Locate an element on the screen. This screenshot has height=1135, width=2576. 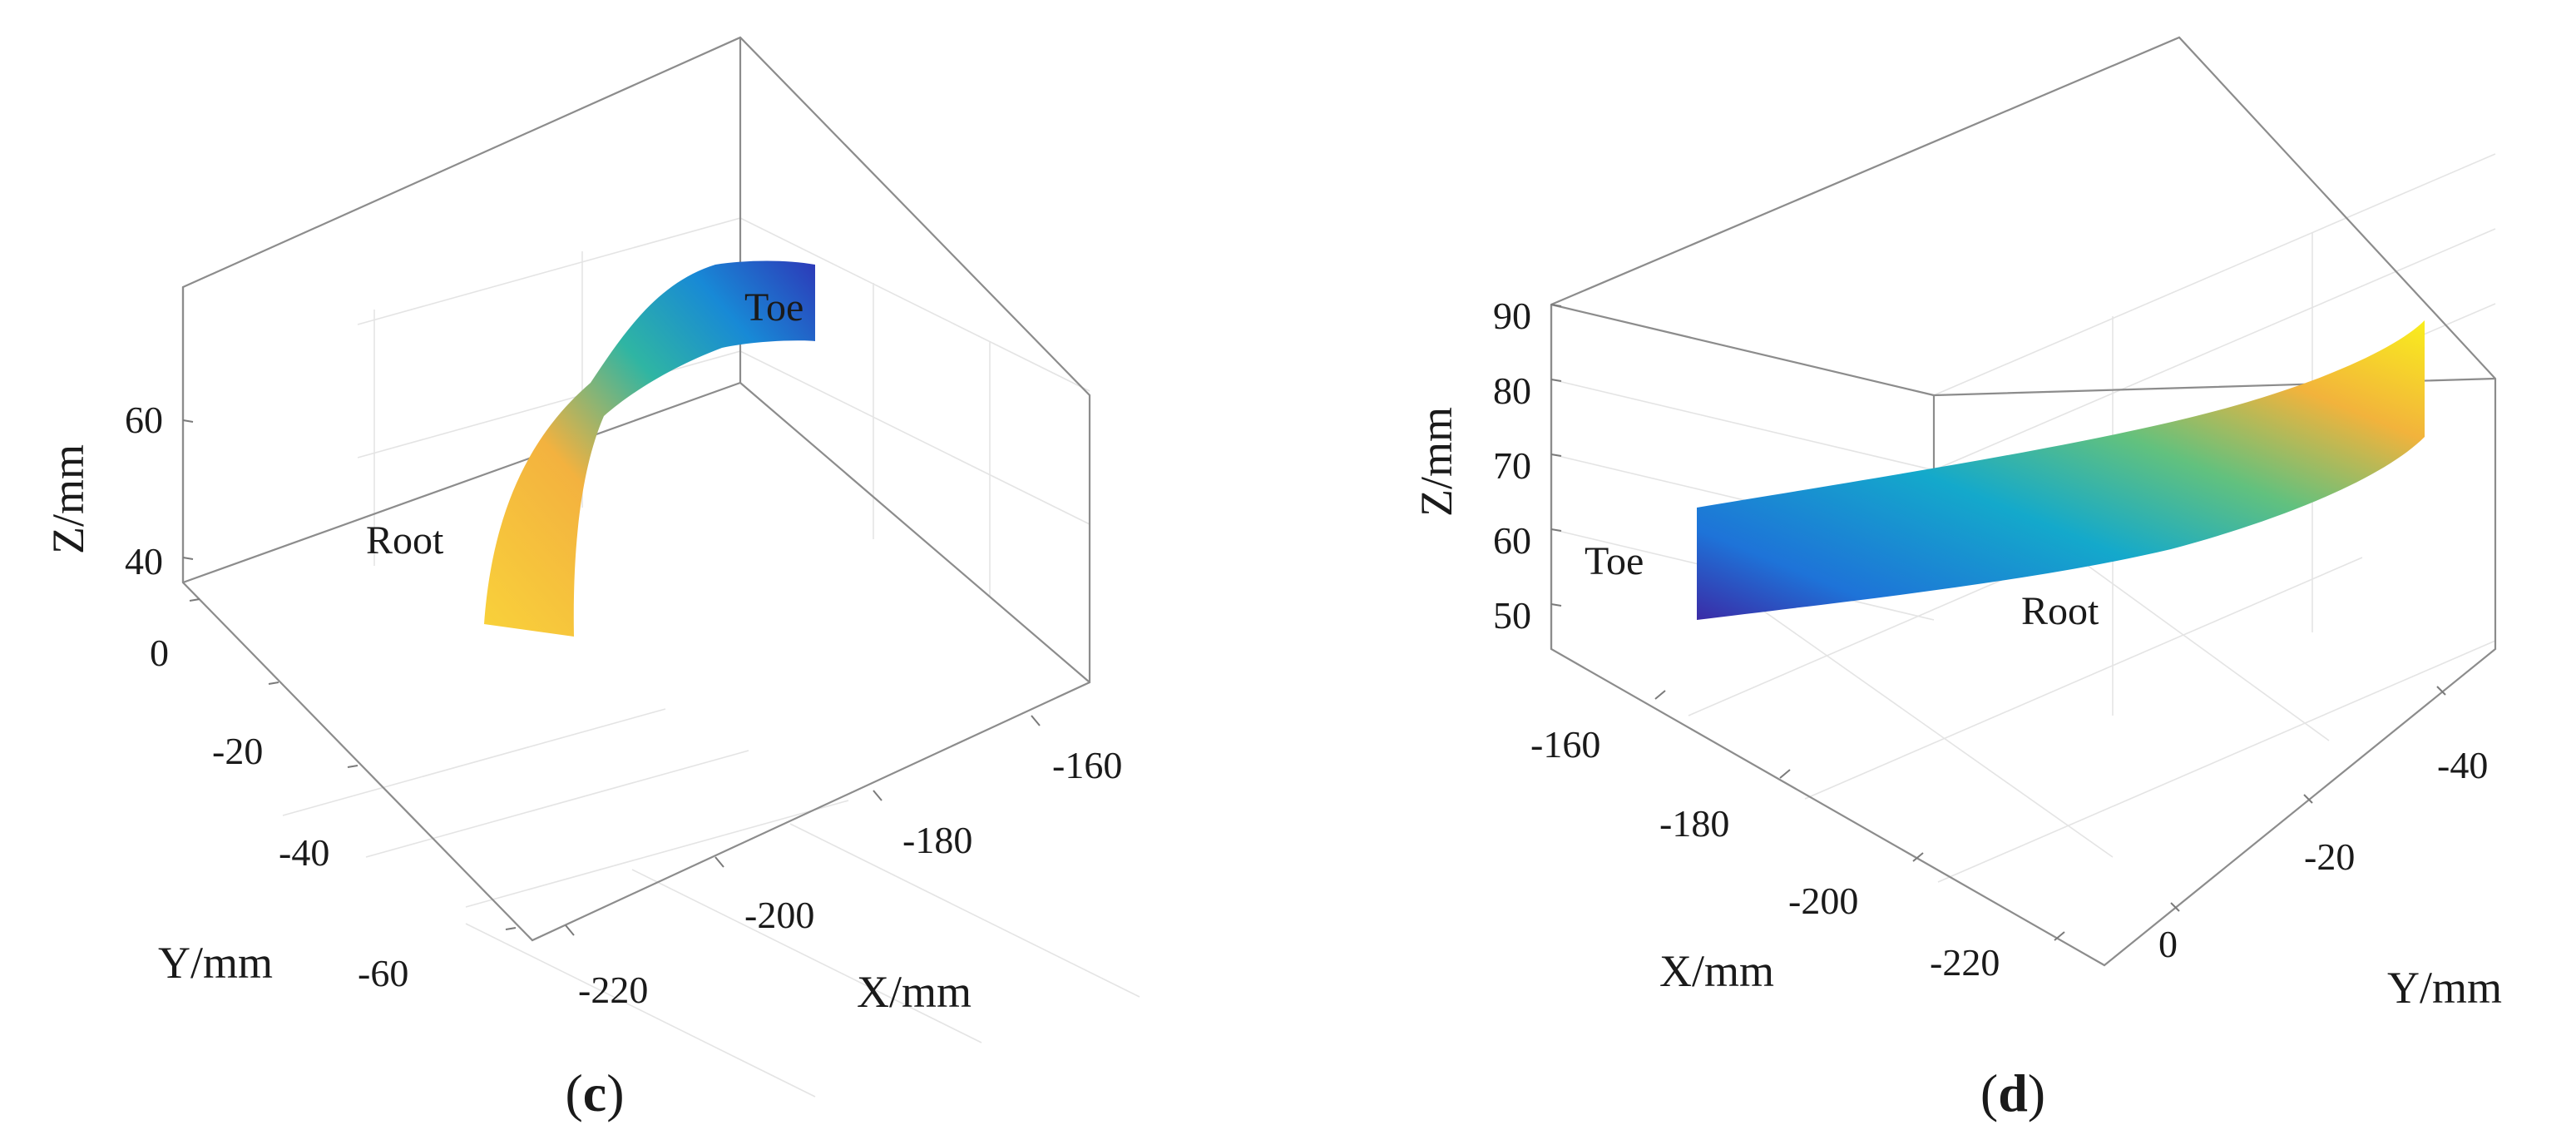
panel-d-y-tick: 0 is located at coordinates (2168, 944).